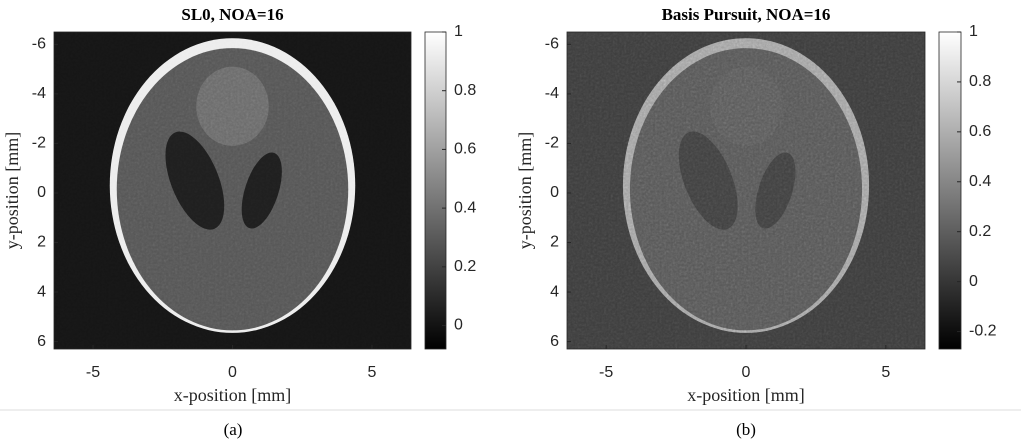 This screenshot has height=445, width=1021. What do you see at coordinates (232, 14) in the screenshot?
I see `chart-title: SL0, NOA=16` at bounding box center [232, 14].